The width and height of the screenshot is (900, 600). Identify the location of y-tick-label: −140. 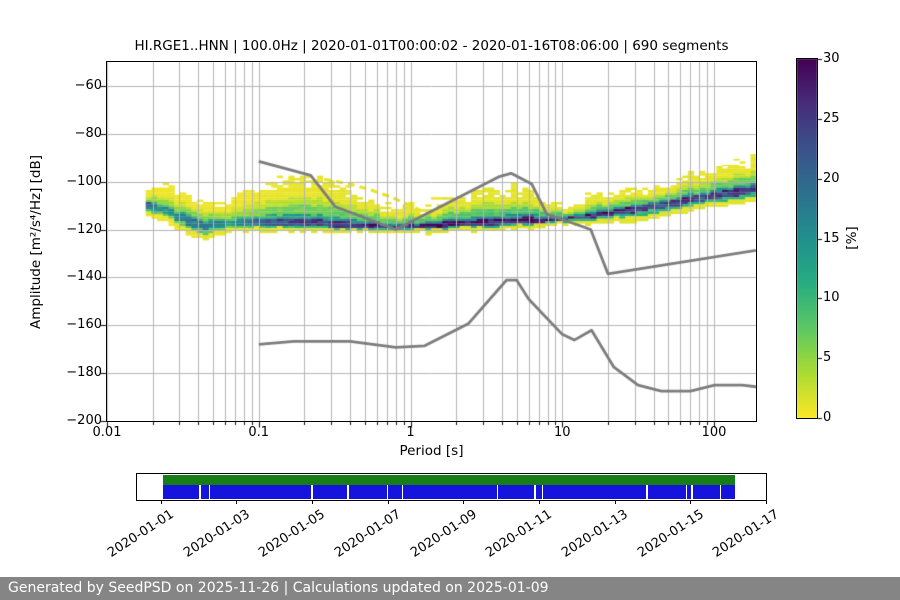
(84, 277).